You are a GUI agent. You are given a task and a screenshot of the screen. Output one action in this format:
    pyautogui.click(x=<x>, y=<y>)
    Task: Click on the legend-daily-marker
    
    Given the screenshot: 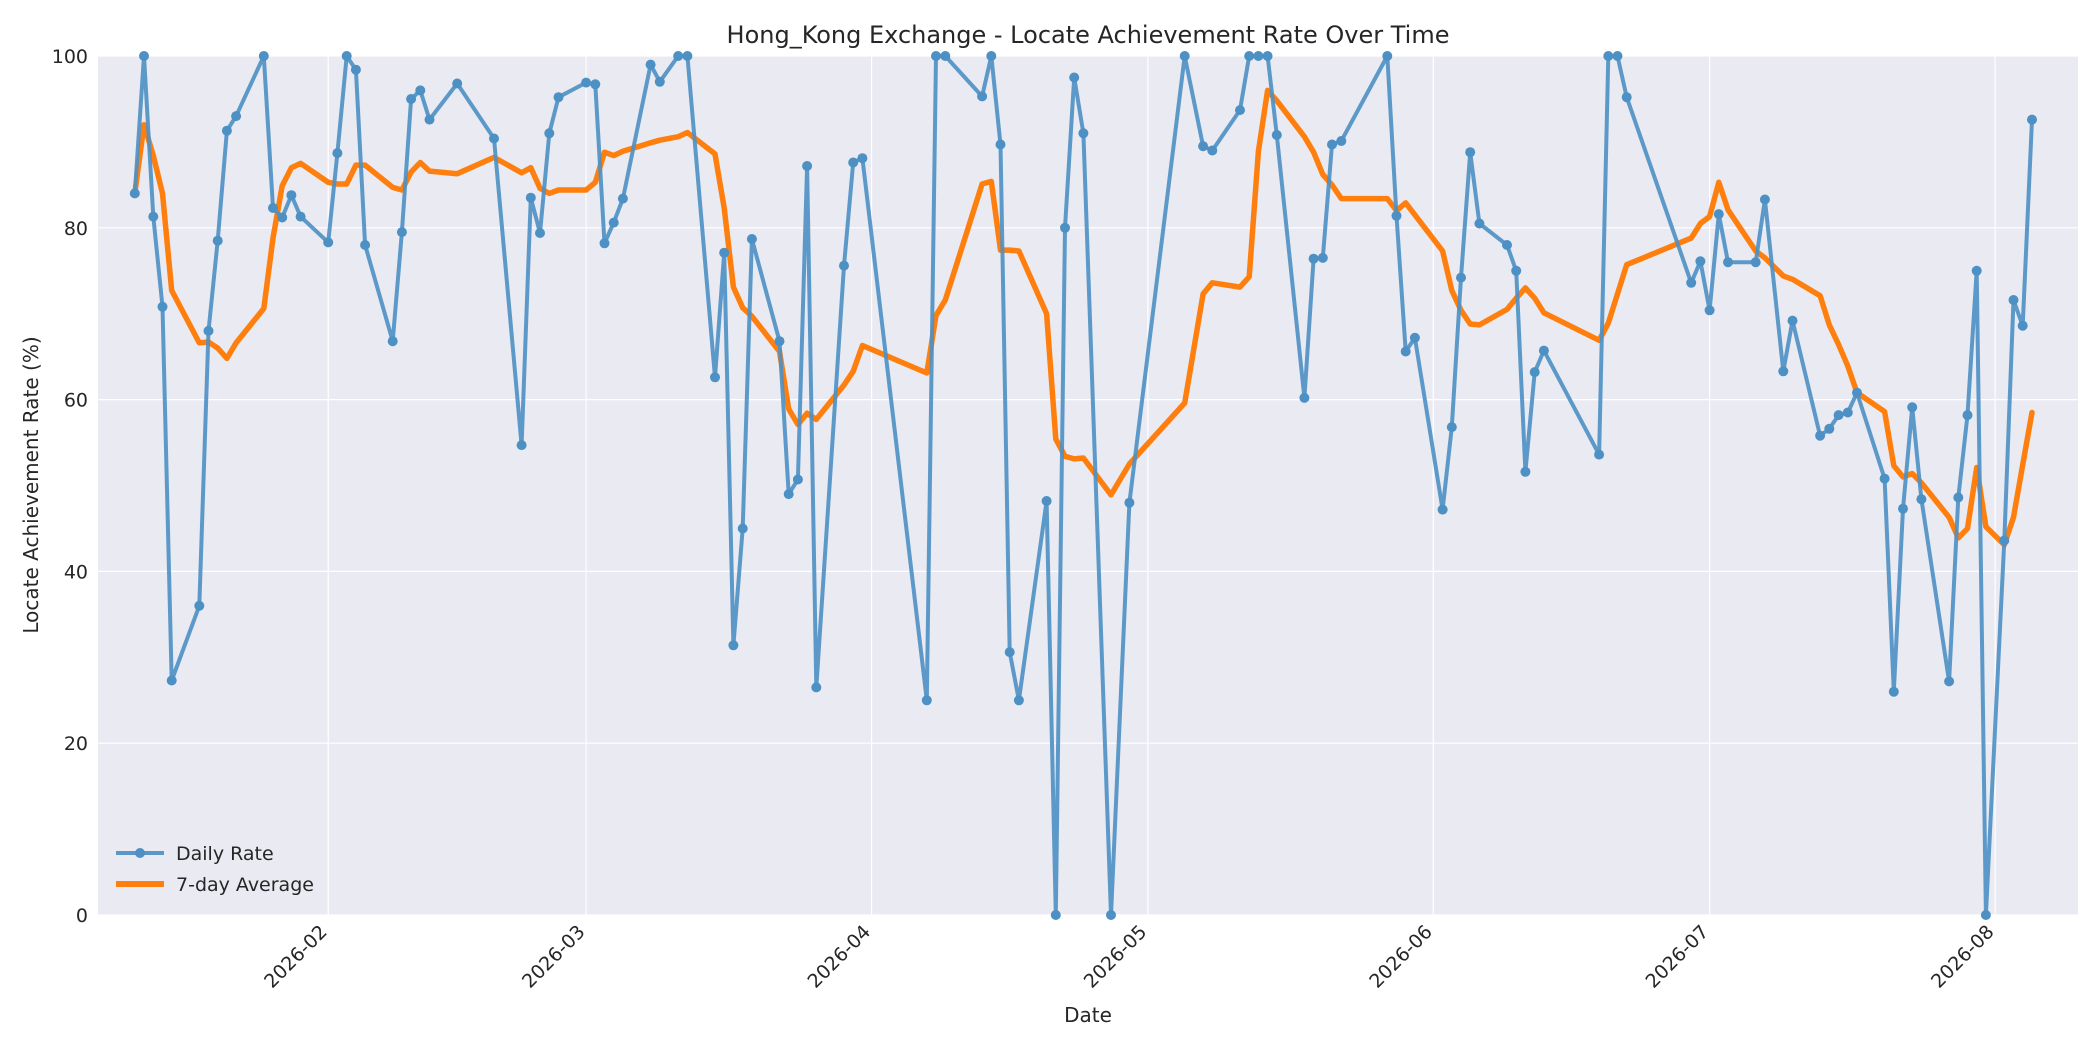 What is the action you would take?
    pyautogui.click(x=140, y=853)
    